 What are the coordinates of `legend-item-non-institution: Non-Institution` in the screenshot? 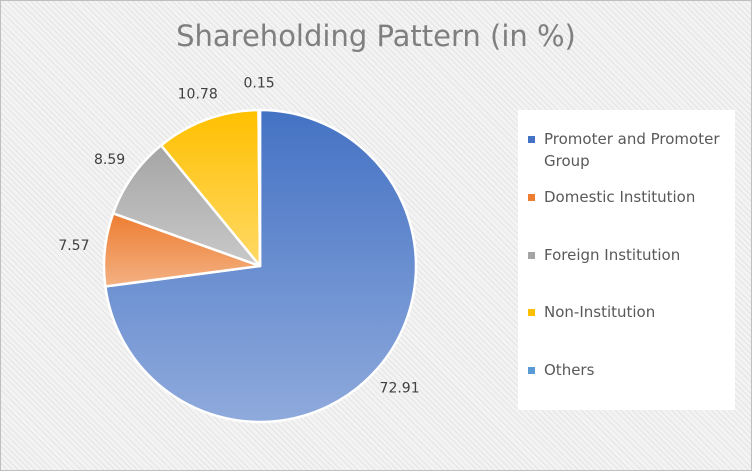 It's located at (628, 312).